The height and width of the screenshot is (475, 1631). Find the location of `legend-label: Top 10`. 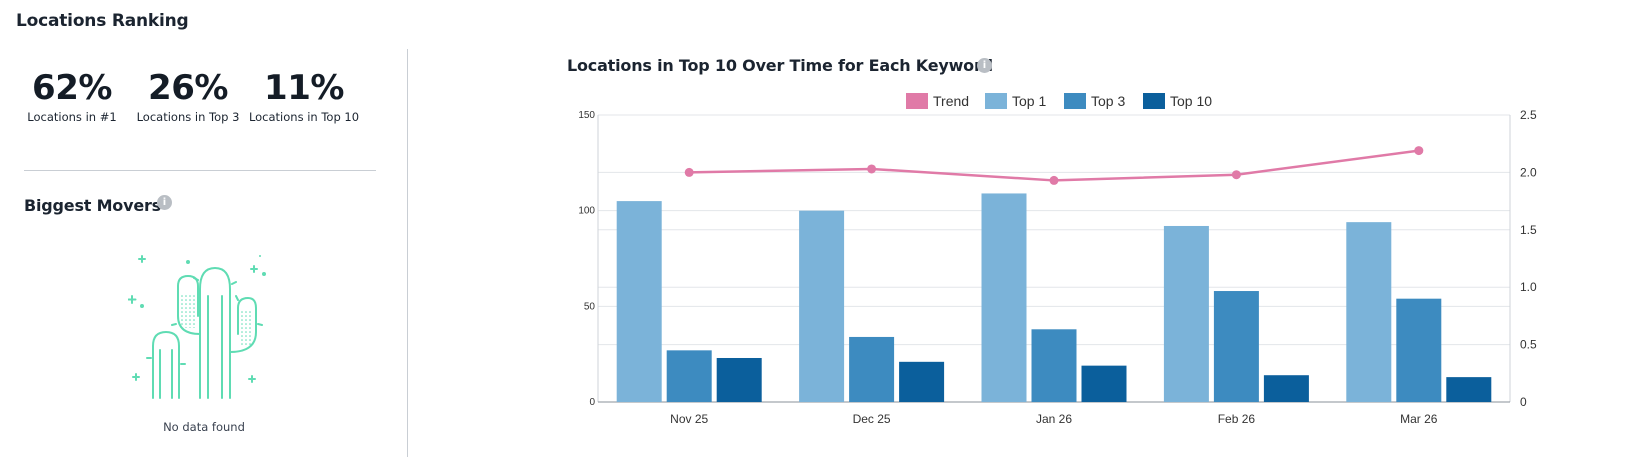

legend-label: Top 10 is located at coordinates (1191, 101).